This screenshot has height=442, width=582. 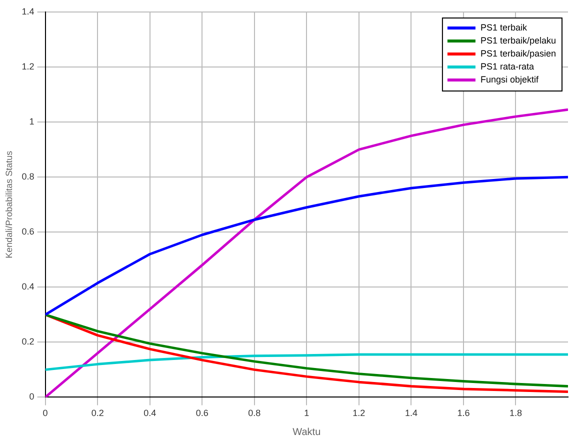 What do you see at coordinates (28, 177) in the screenshot?
I see `y-tick-label: 0.8` at bounding box center [28, 177].